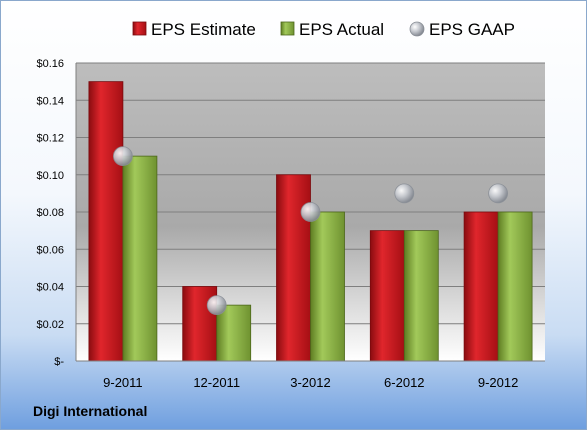  I want to click on legend-gaap-swatch, so click(417, 29).